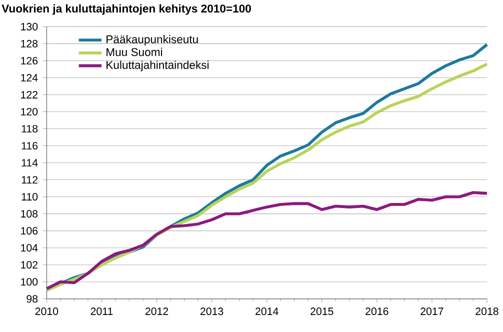  Describe the element at coordinates (322, 311) in the screenshot. I see `x-tick-label: 2015` at that location.